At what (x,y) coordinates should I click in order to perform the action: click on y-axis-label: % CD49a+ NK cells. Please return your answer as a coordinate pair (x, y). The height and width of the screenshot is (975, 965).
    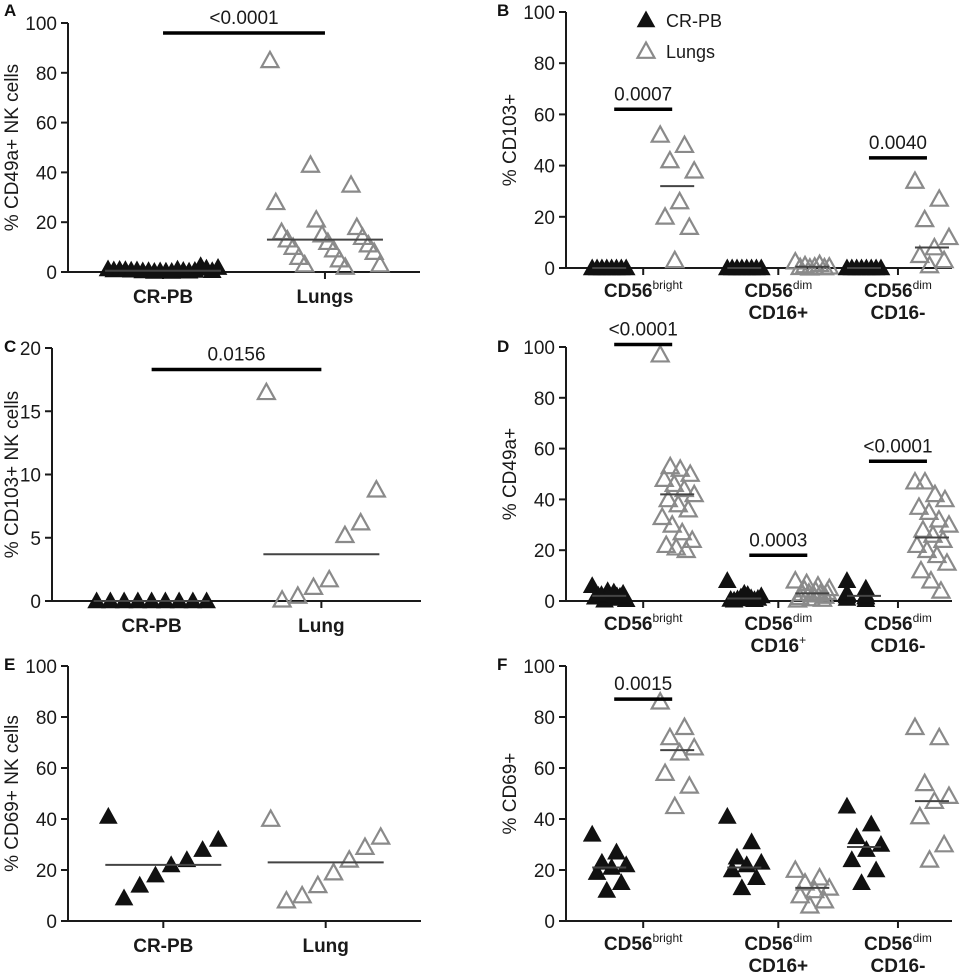
    Looking at the image, I should click on (12, 147).